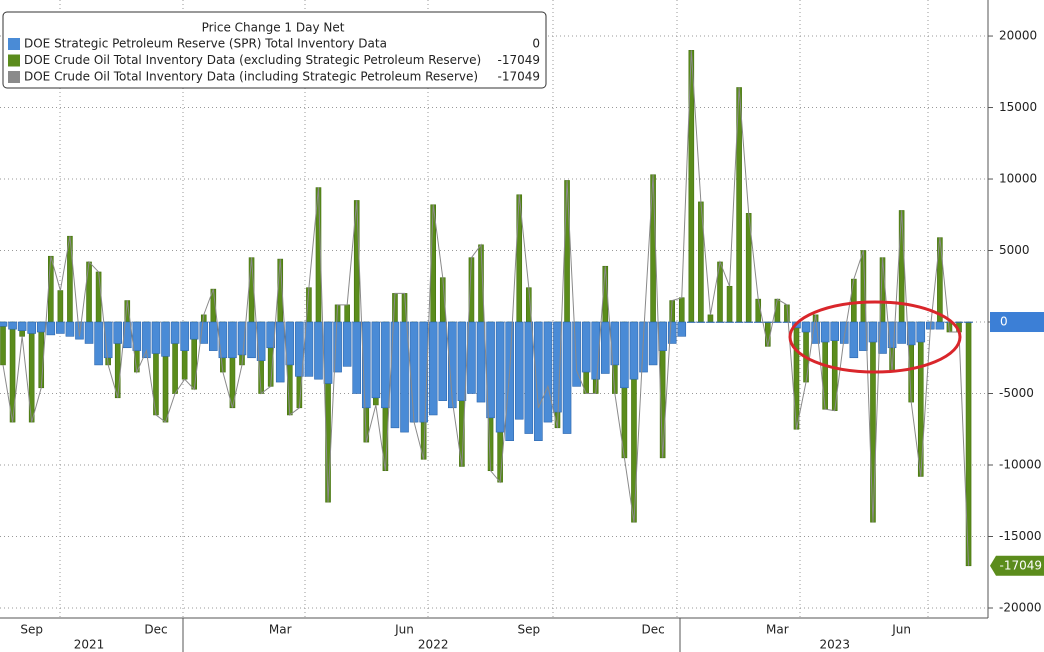 The width and height of the screenshot is (1044, 652). What do you see at coordinates (1020, 465) in the screenshot?
I see `y-tick-label: -10000` at bounding box center [1020, 465].